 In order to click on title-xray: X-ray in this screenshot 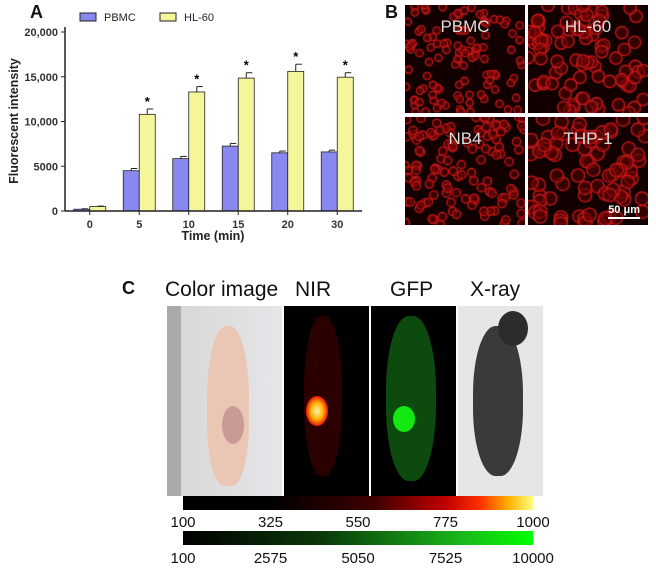, I will do `click(495, 289)`.